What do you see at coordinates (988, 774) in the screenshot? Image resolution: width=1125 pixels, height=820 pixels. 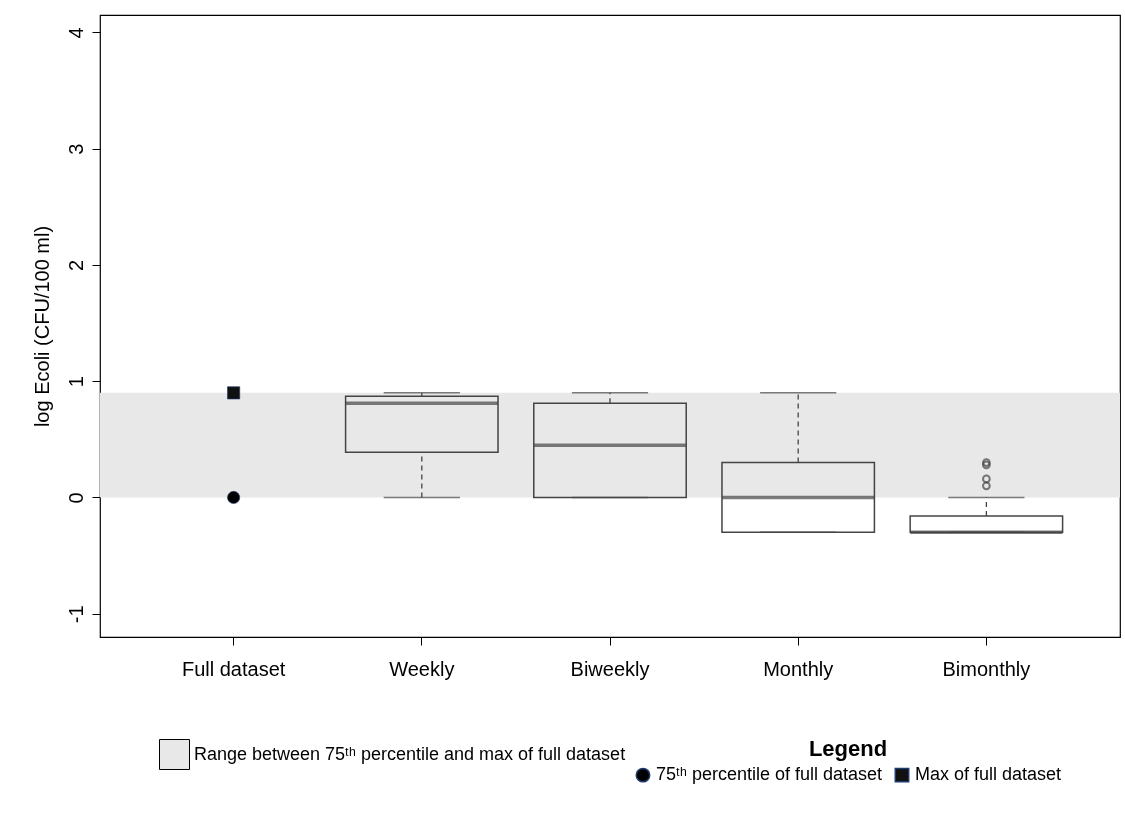 I see `legend-label: Max of full dataset` at bounding box center [988, 774].